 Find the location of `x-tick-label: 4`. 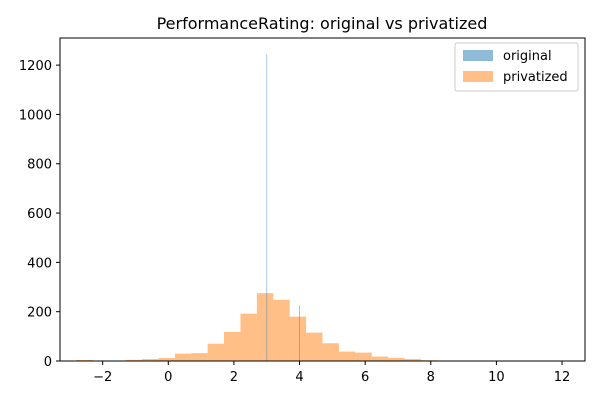

x-tick-label: 4 is located at coordinates (299, 377).